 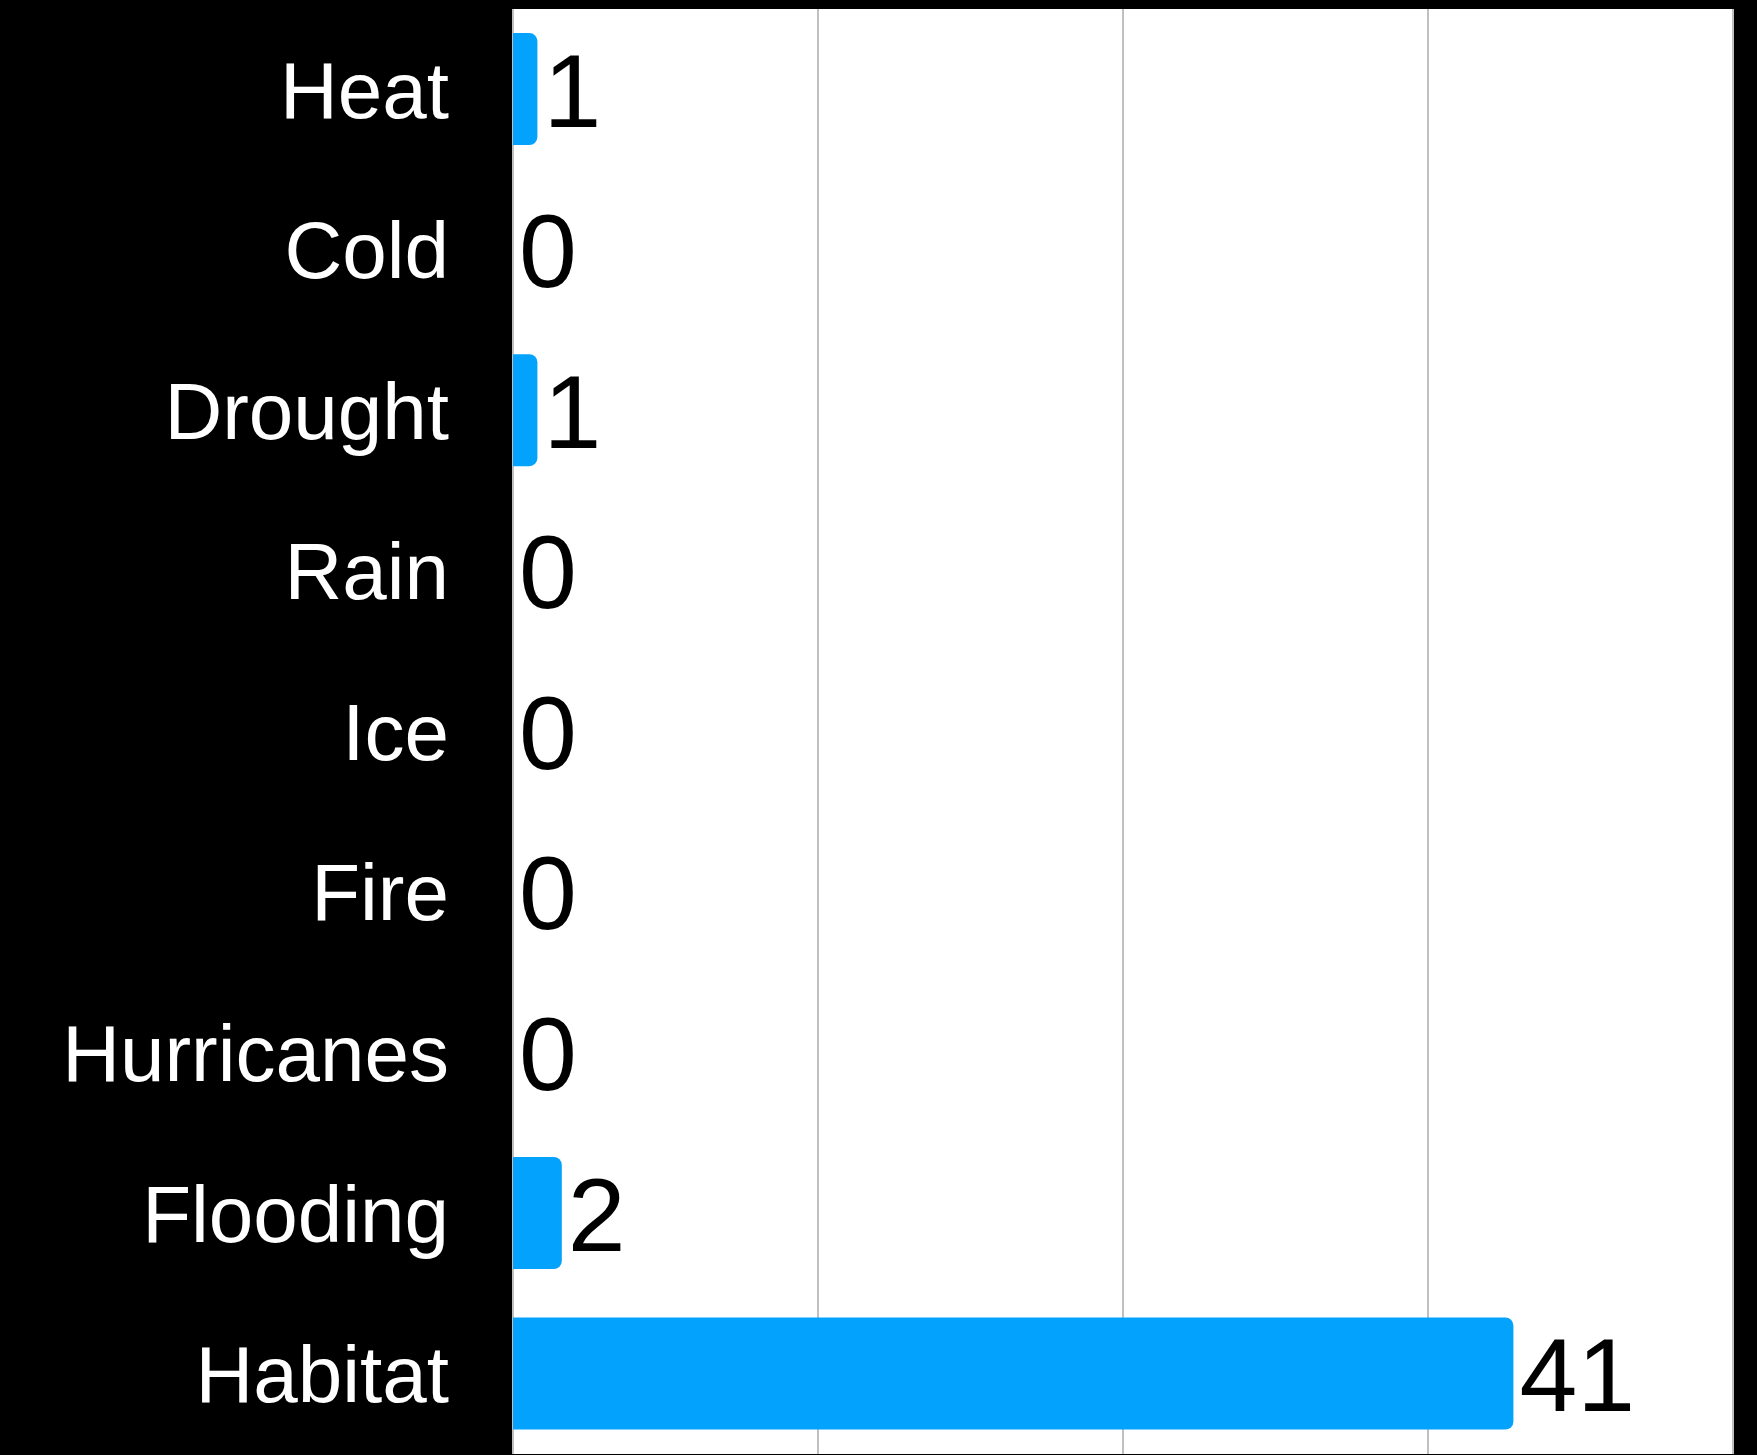 What do you see at coordinates (366, 572) in the screenshot?
I see `y-tick-label: Rain` at bounding box center [366, 572].